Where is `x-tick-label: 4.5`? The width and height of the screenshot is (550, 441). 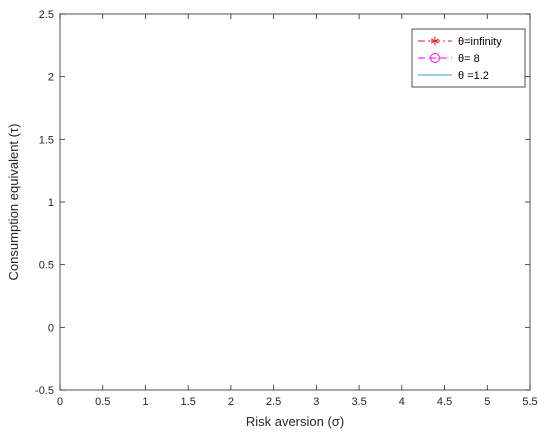 x-tick-label: 4.5 is located at coordinates (444, 402).